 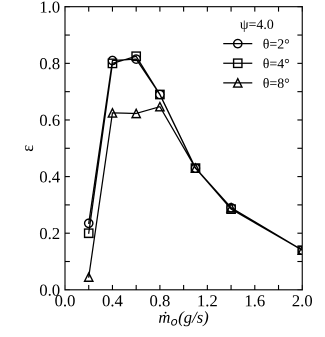 I want to click on x-tick-label: 0.0, so click(x=65, y=300).